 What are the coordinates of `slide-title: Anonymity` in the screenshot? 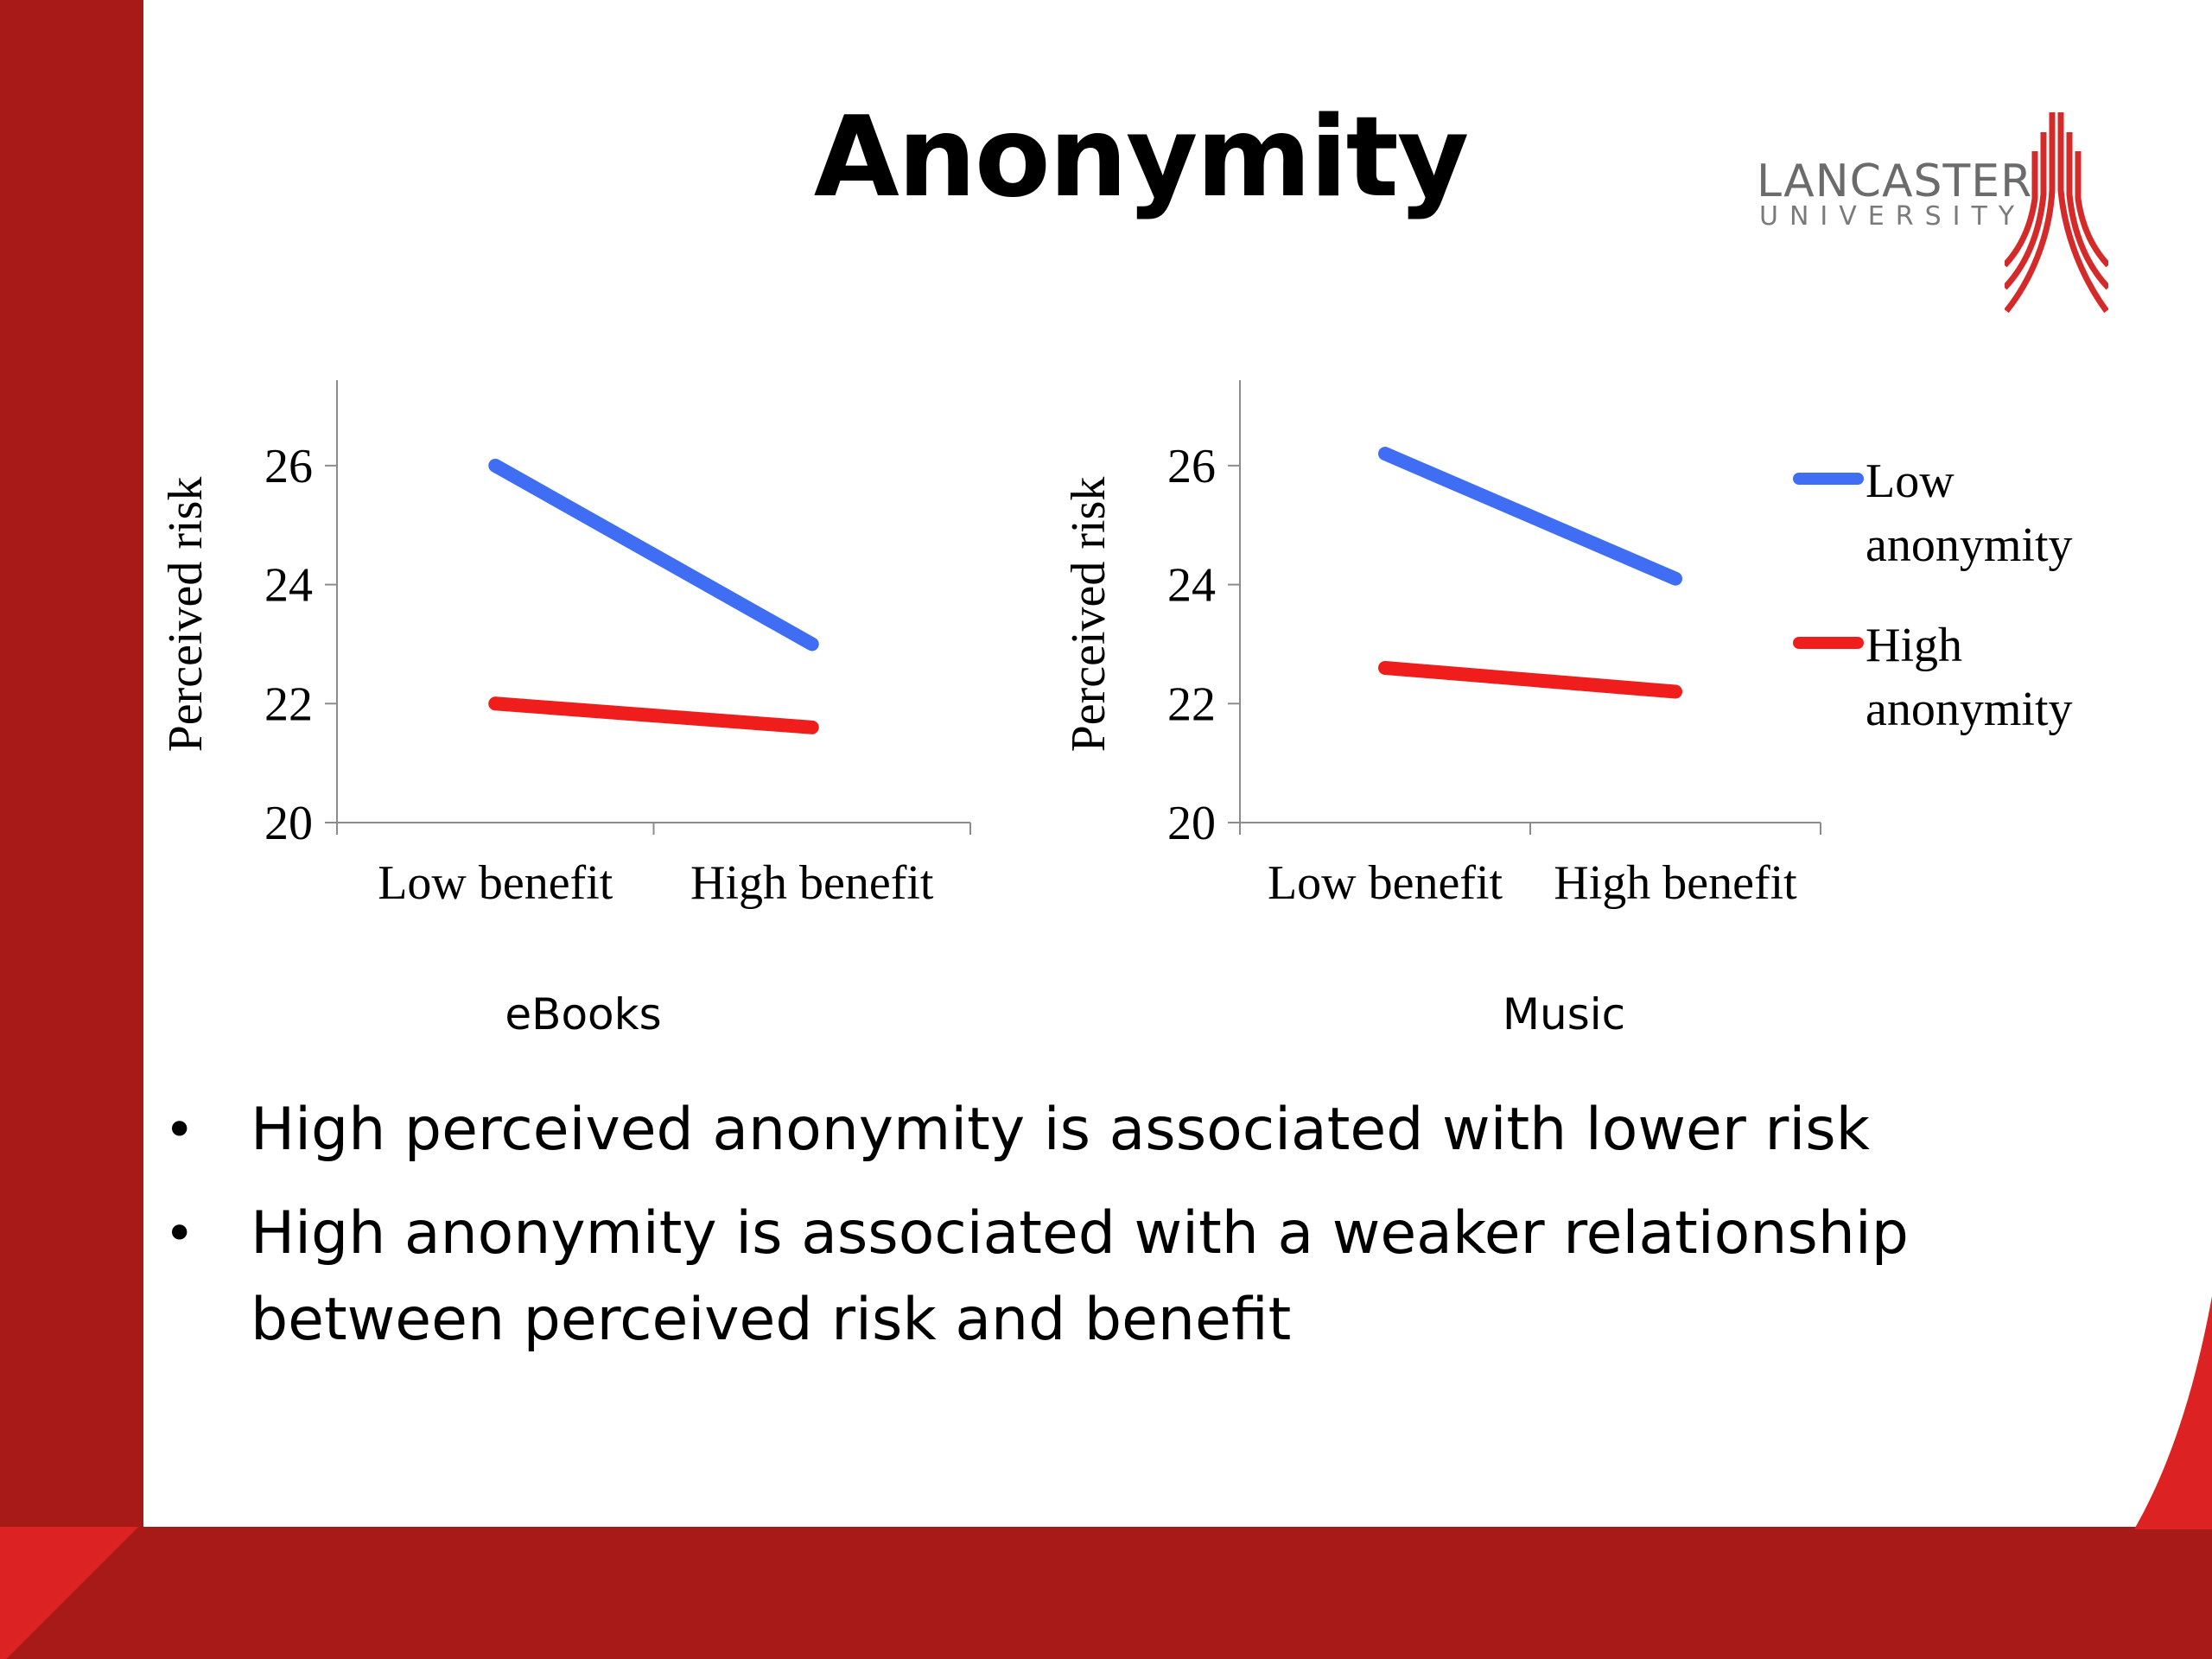 It's located at (1141, 157).